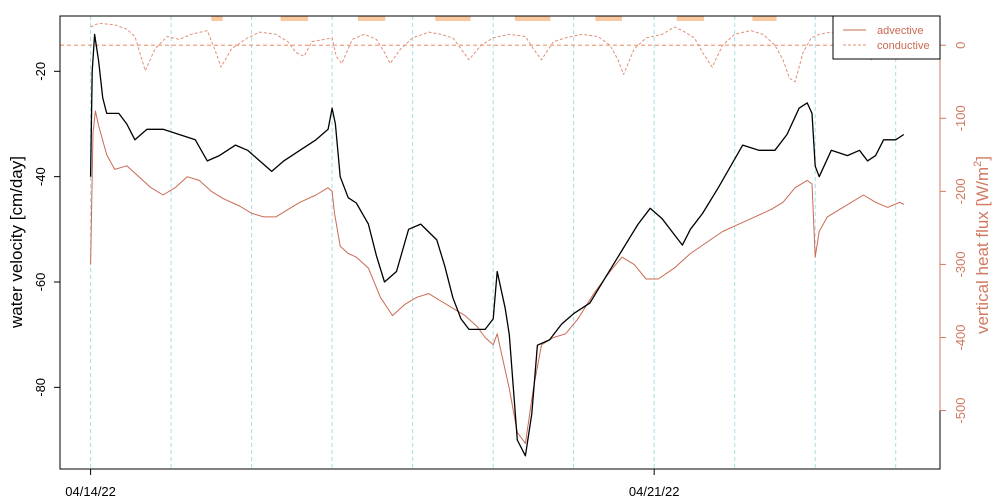 The image size is (1000, 500). I want to click on y-right-tick-label: -200, so click(960, 191).